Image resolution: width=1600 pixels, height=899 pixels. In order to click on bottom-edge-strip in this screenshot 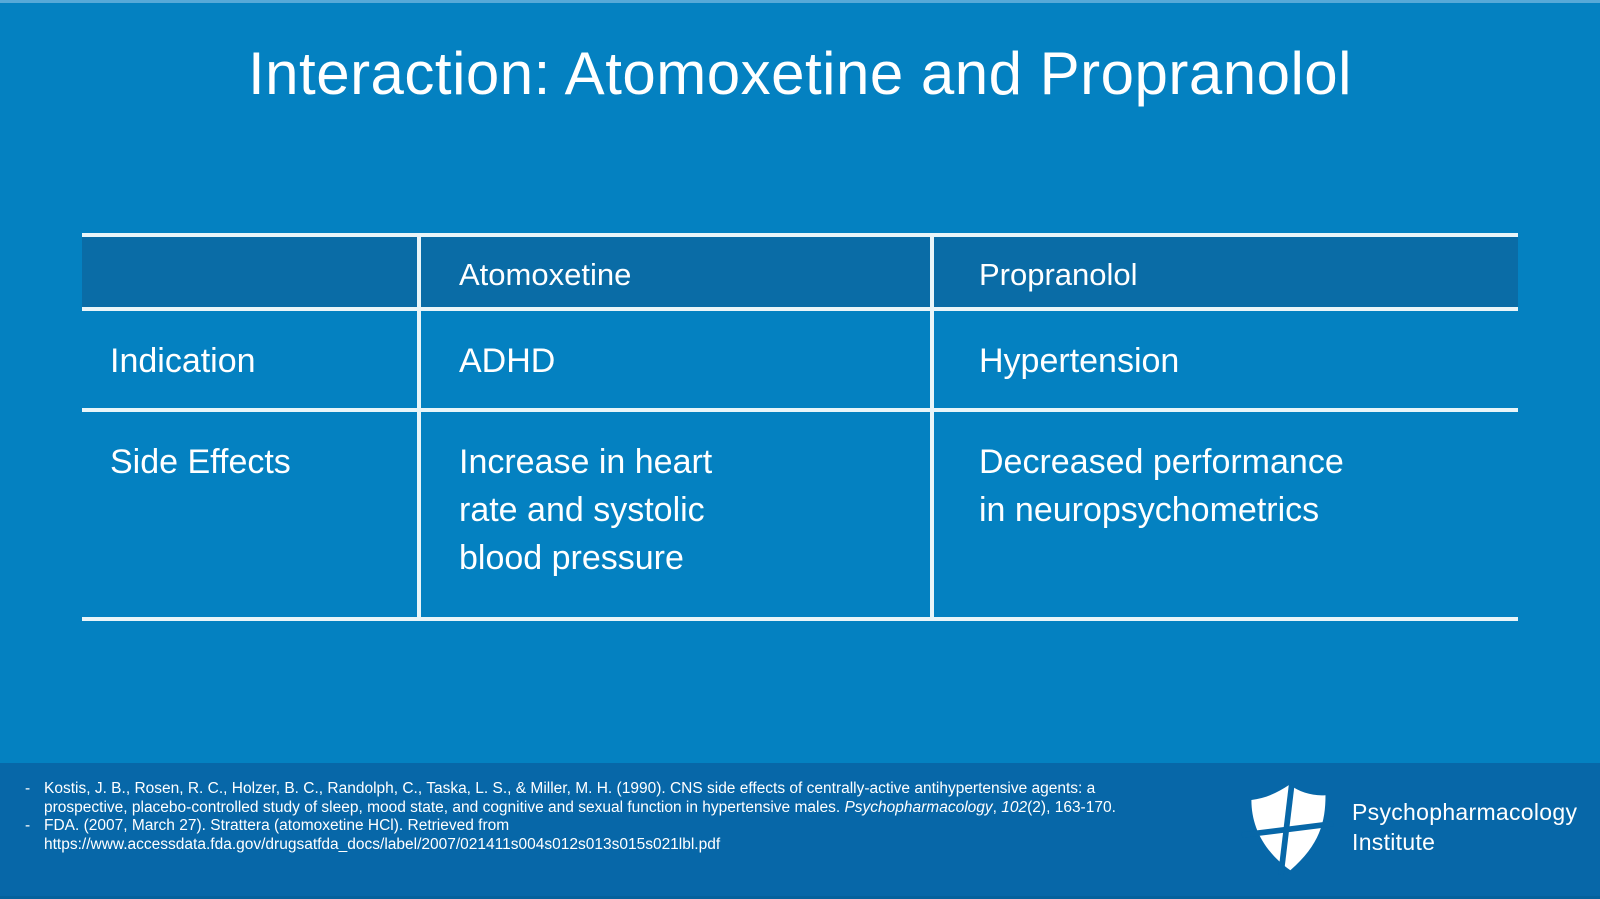, I will do `click(800, 897)`.